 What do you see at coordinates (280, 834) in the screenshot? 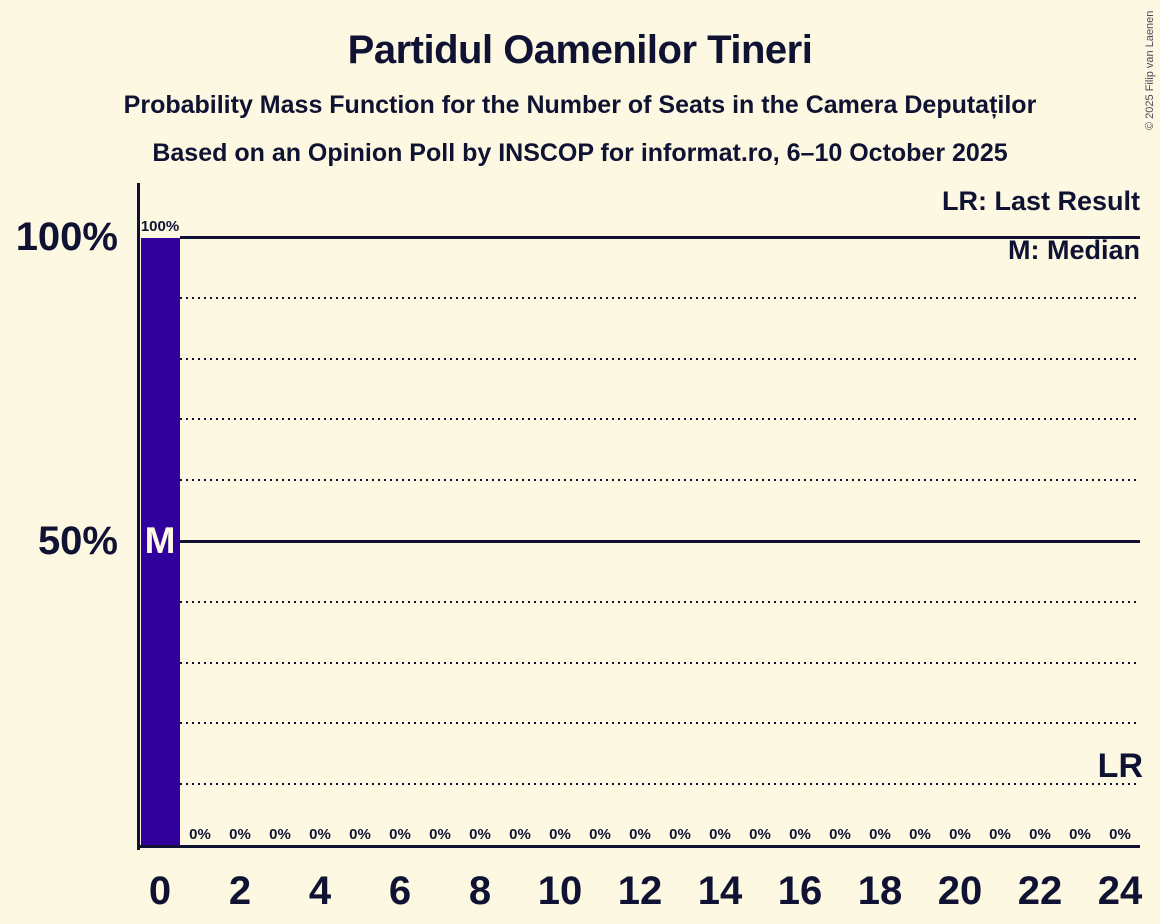
I see `bar-value-label-seat-3: 0%` at bounding box center [280, 834].